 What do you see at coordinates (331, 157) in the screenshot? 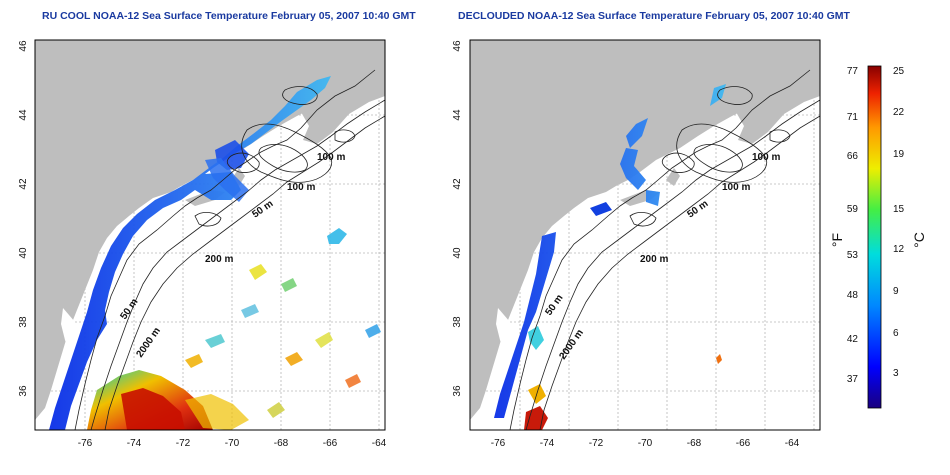
I see `left-contour-label-100m-a: 100 m` at bounding box center [331, 157].